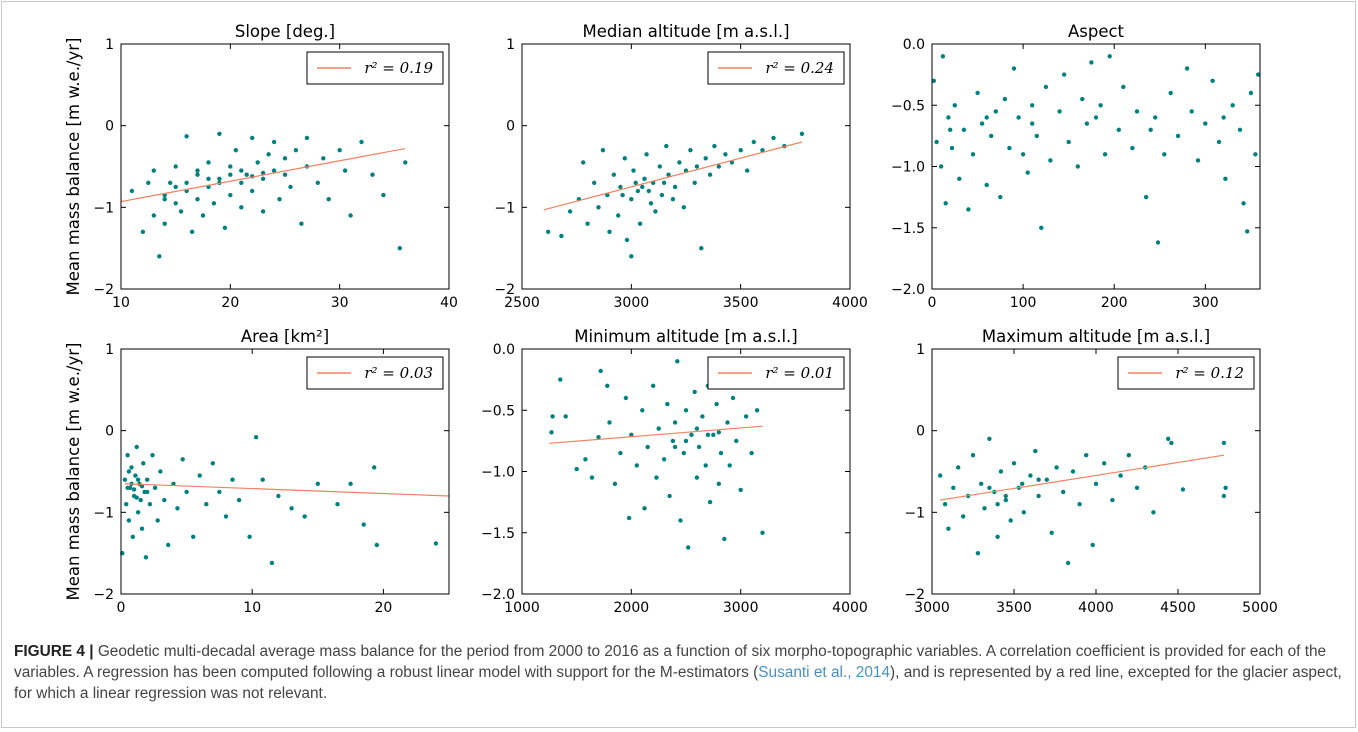 This screenshot has width=1358, height=732. I want to click on chart-title: Aspect, so click(1096, 31).